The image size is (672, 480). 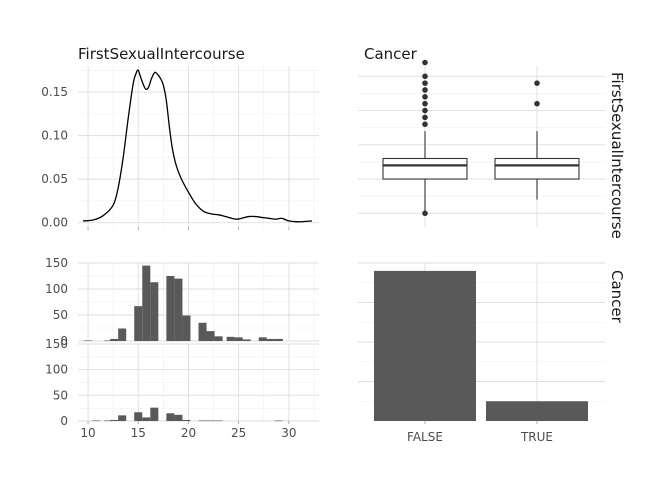 What do you see at coordinates (617, 155) in the screenshot?
I see `strip-label-first-sexual-intercourse: FirstSexualIntercourse` at bounding box center [617, 155].